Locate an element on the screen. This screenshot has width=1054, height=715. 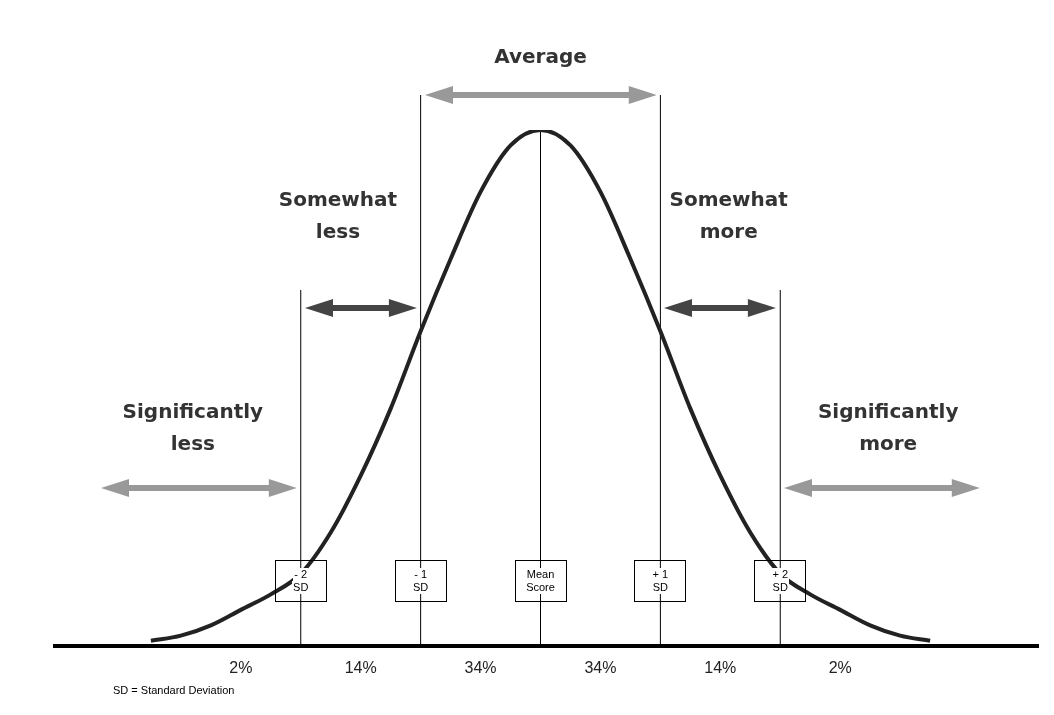
x-tick-label: - 2 SD is located at coordinates (301, 581).